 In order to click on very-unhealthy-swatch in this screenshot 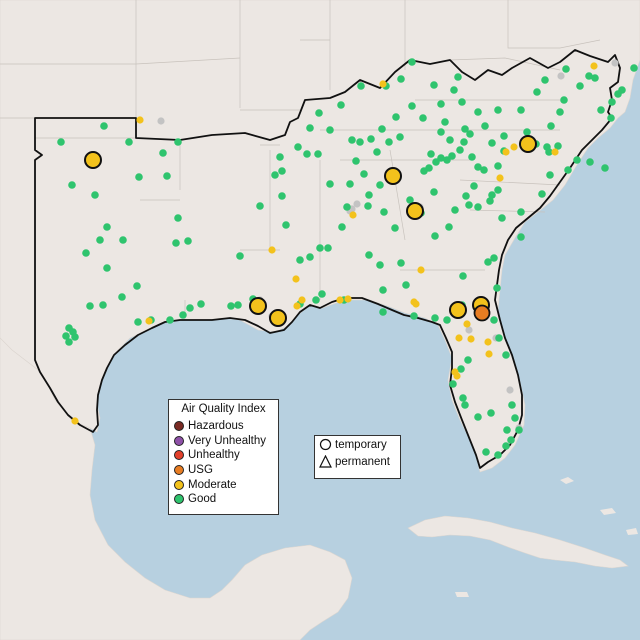, I will do `click(179, 440)`.